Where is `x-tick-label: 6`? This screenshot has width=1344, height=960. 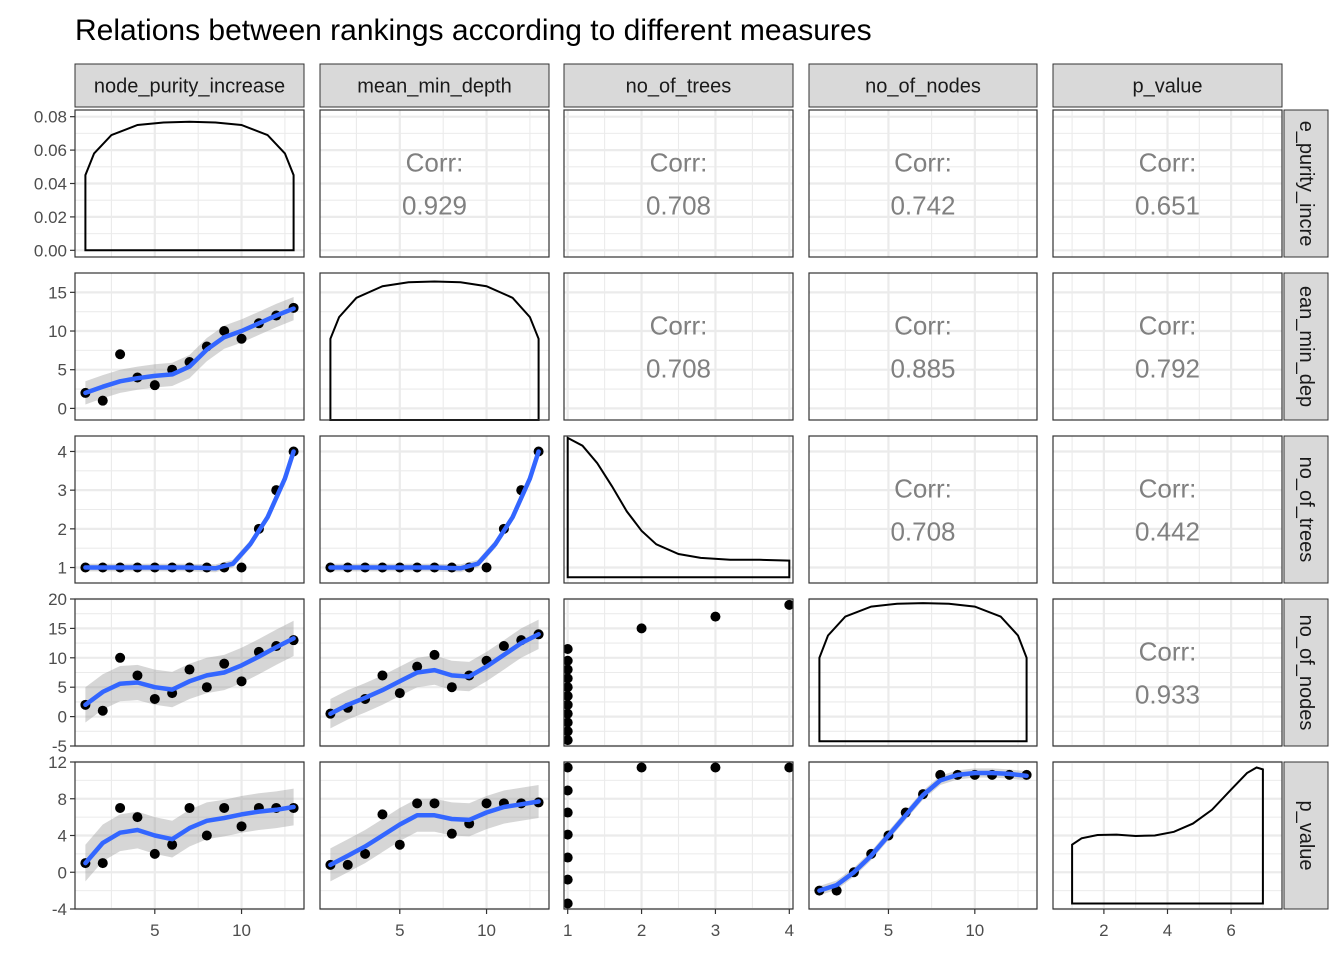
x-tick-label: 6 is located at coordinates (1230, 930).